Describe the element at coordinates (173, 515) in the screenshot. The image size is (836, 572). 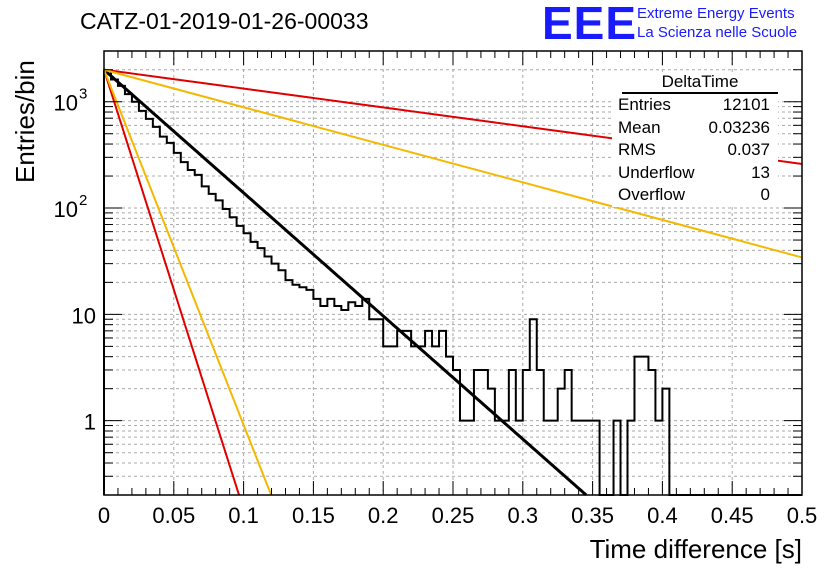
I see `x-tick-label: 0.05` at that location.